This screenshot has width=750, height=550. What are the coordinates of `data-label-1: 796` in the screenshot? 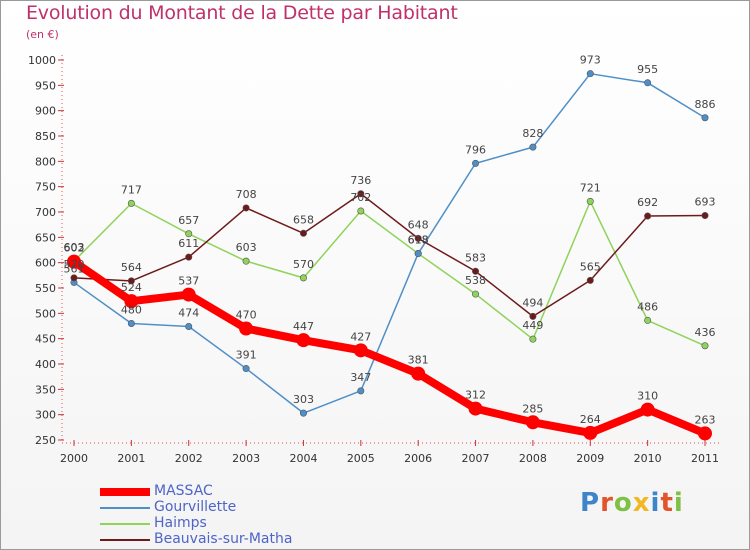 It's located at (475, 149).